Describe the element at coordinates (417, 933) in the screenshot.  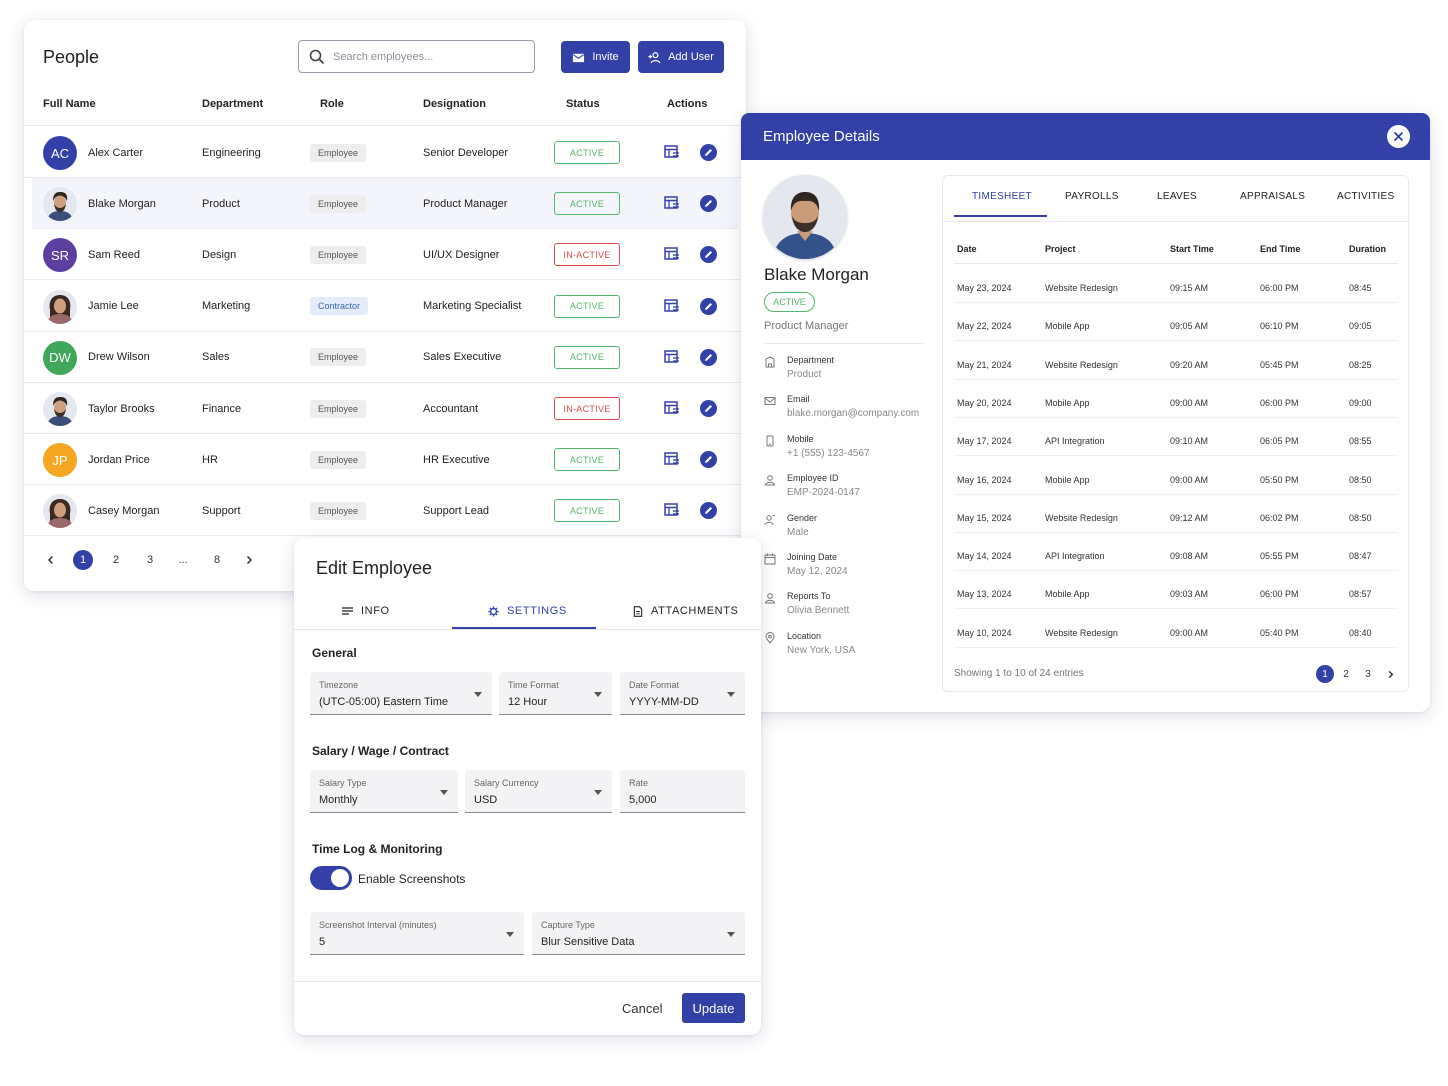
I see `screenshot-interval-select: Screenshot Interval (minutes) 5` at that location.